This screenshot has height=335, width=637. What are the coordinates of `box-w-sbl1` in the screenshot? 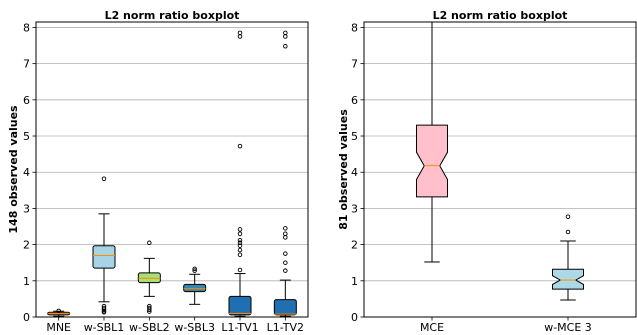 It's located at (104, 245).